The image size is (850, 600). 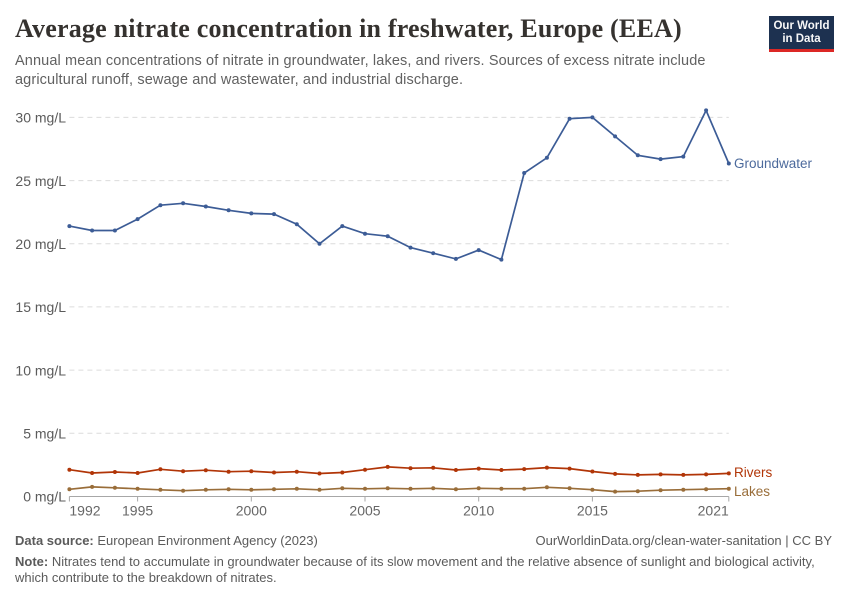 I want to click on svg-text: 2010, so click(x=478, y=511).